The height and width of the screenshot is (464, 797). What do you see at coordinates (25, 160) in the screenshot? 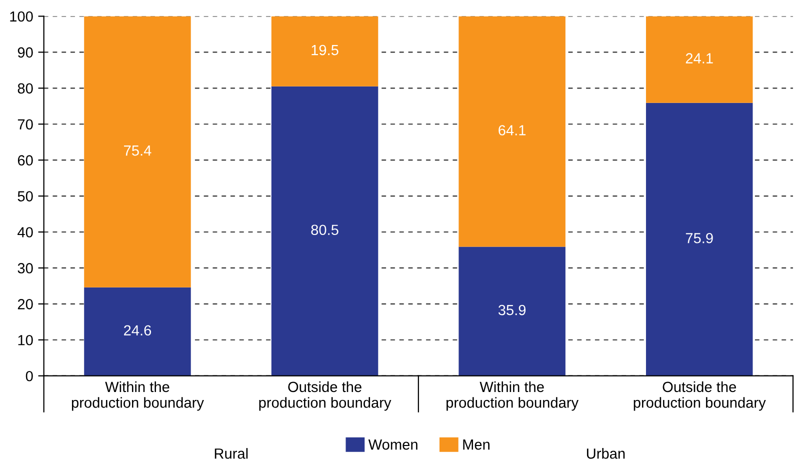
I see `y-tick-label: 60` at bounding box center [25, 160].